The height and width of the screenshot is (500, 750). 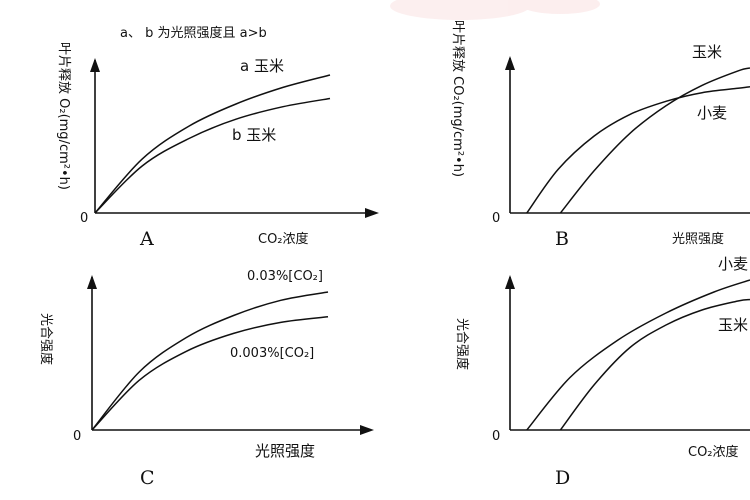 I want to click on panel-b-letter: B, so click(x=562, y=239).